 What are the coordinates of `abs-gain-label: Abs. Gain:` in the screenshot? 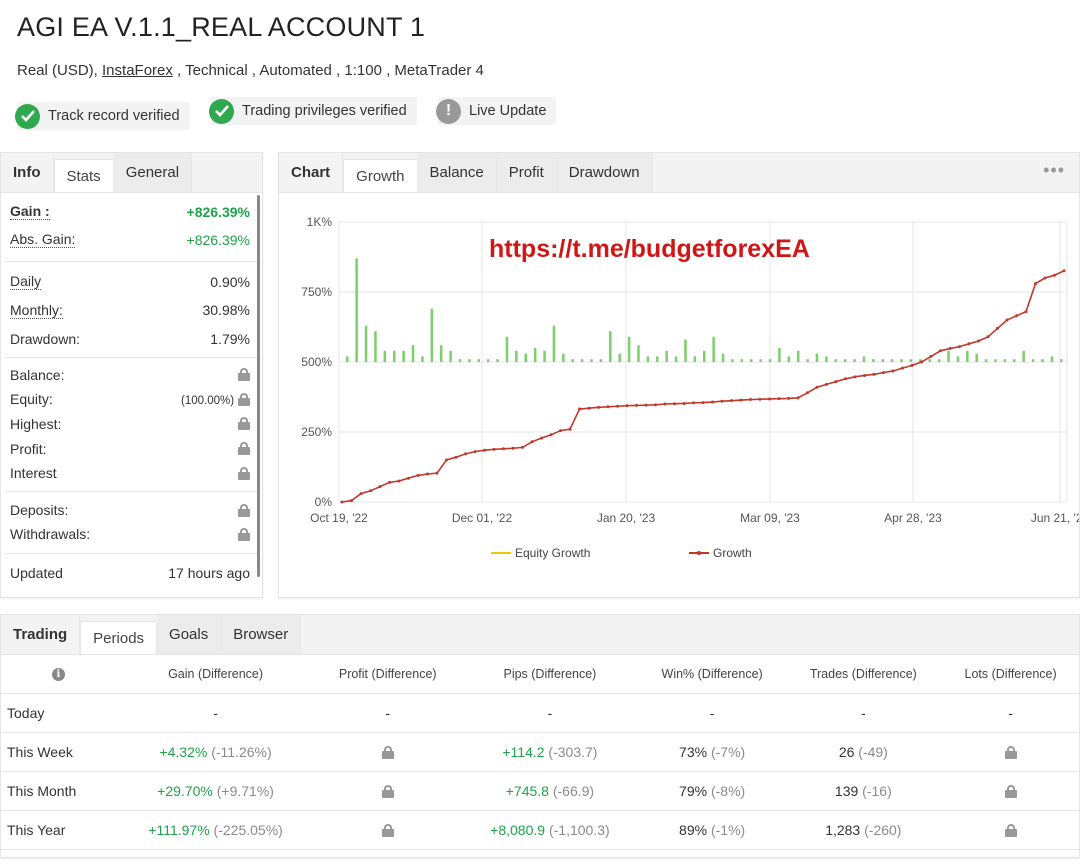 It's located at (43, 239).